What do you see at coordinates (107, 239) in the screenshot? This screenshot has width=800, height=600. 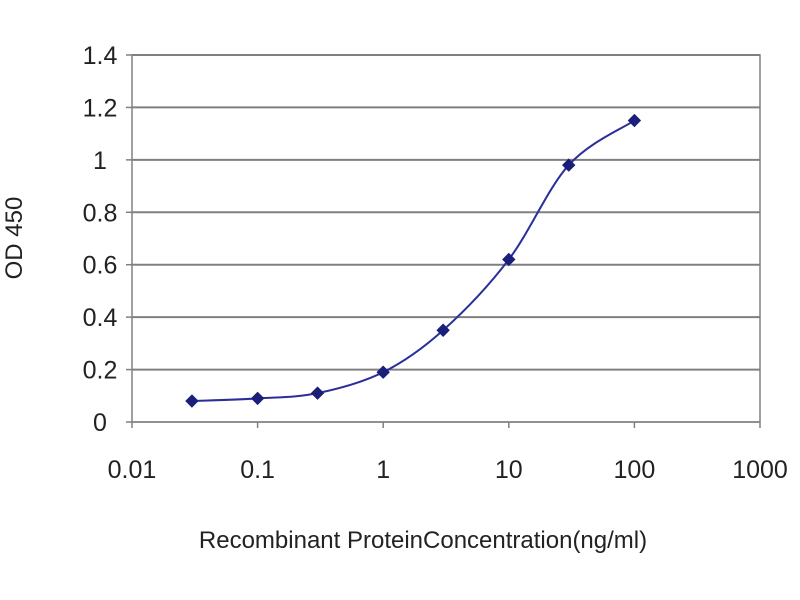 I see `y-axis-ticks: 0 0.2 0.4 0.6 0.8 1 1.2 1.4` at bounding box center [107, 239].